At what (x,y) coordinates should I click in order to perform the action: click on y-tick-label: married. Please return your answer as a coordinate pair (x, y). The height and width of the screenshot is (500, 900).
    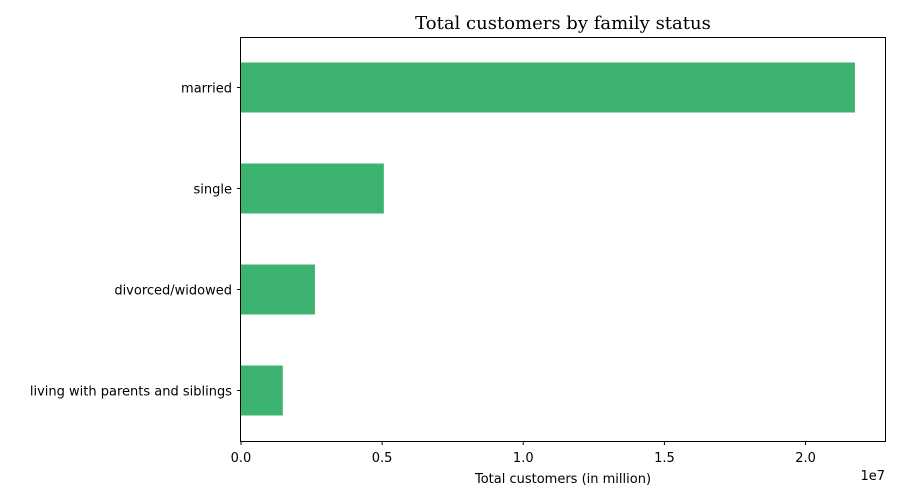
    Looking at the image, I should click on (206, 89).